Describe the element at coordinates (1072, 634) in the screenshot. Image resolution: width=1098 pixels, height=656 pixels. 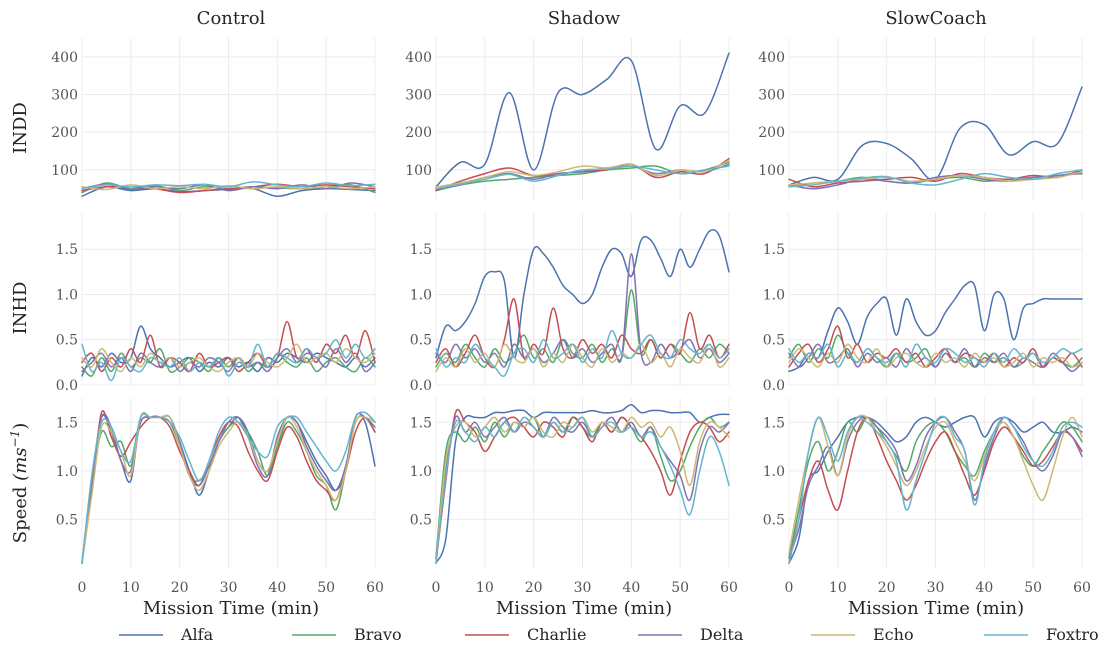
I see `legend-label: Foxtrot` at that location.